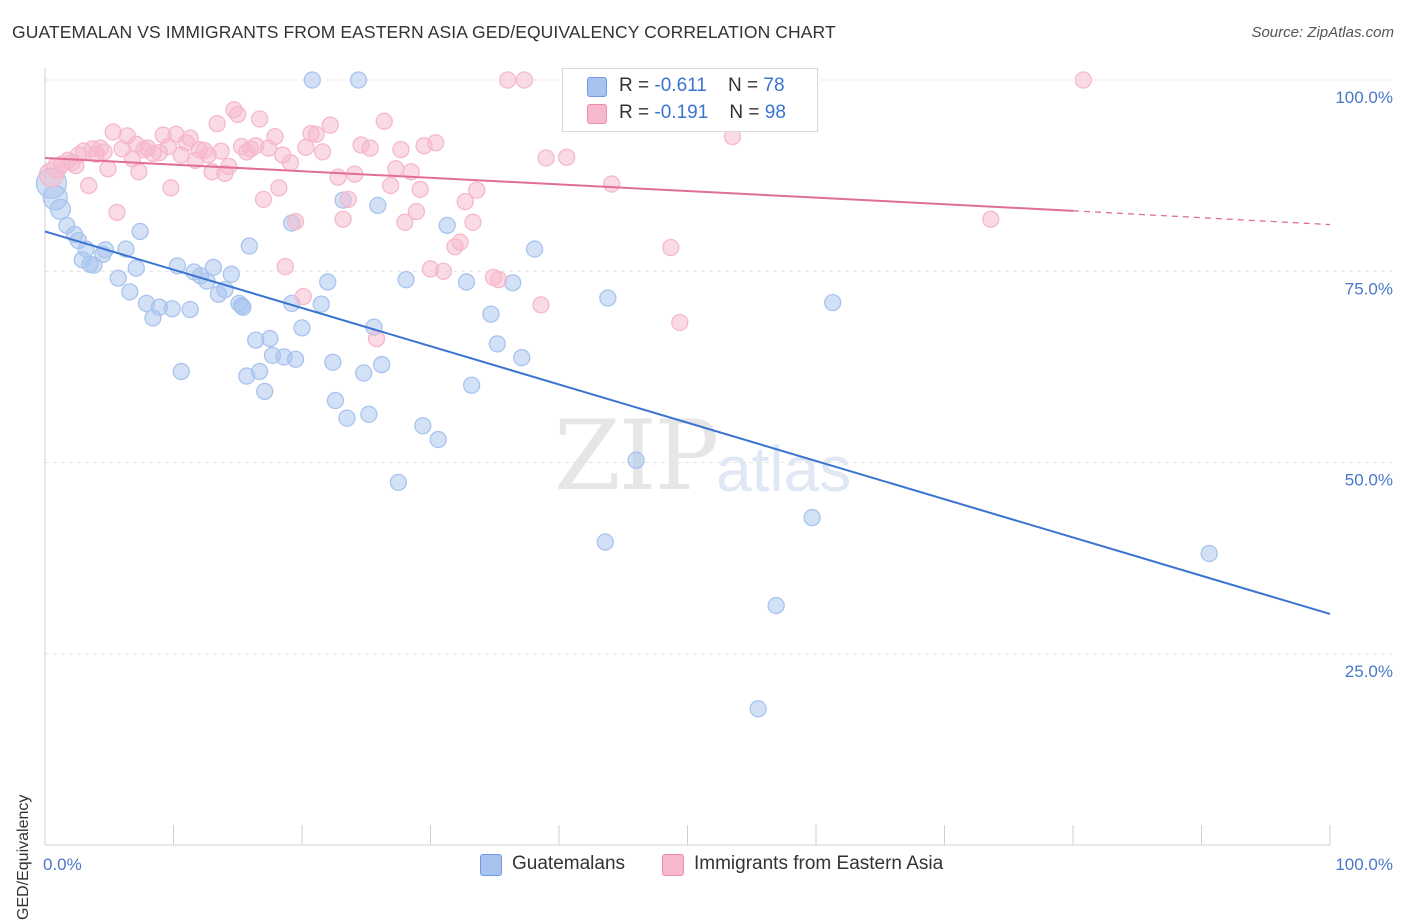  I want to click on legend-label-eastern-asia: Immigrants from Eastern Asia, so click(819, 863).